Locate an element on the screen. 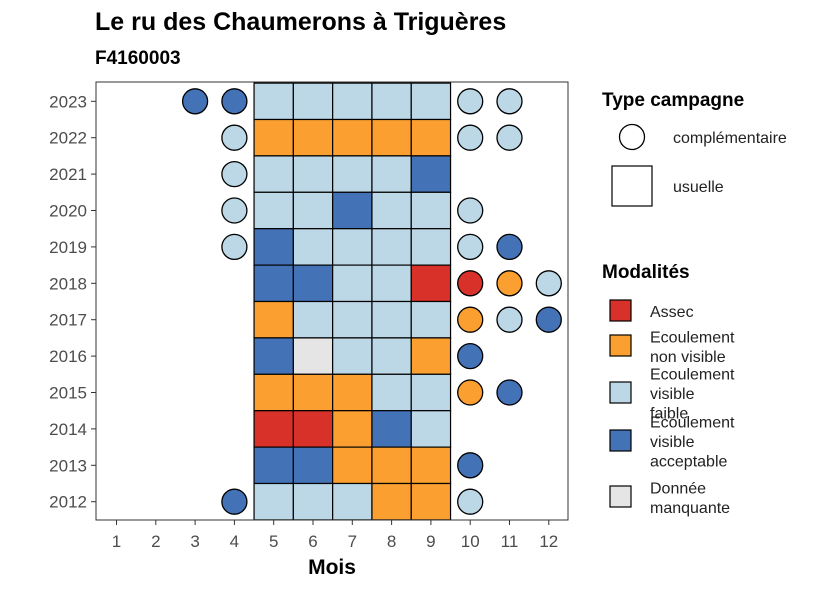 This screenshot has width=826, height=590. y-tick-label: 2014 is located at coordinates (68, 429).